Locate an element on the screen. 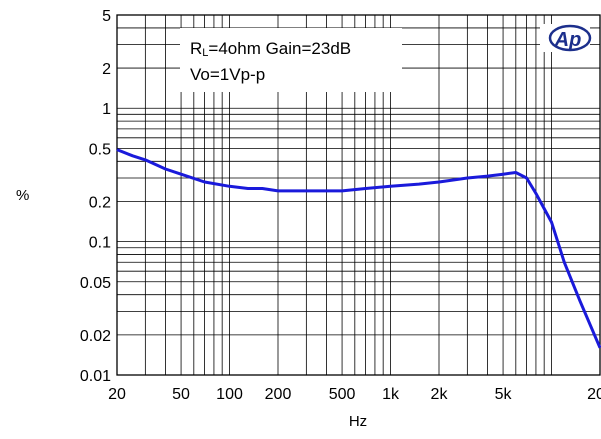  y-tick-label: 0.5 is located at coordinates (100, 149).